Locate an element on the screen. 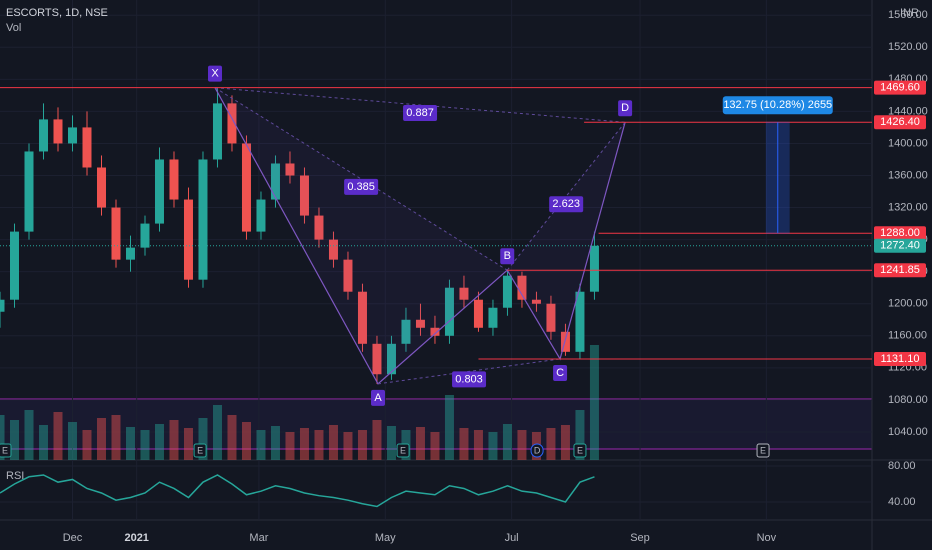 Image resolution: width=932 pixels, height=550 pixels. x-tick-label: Dec is located at coordinates (73, 538).